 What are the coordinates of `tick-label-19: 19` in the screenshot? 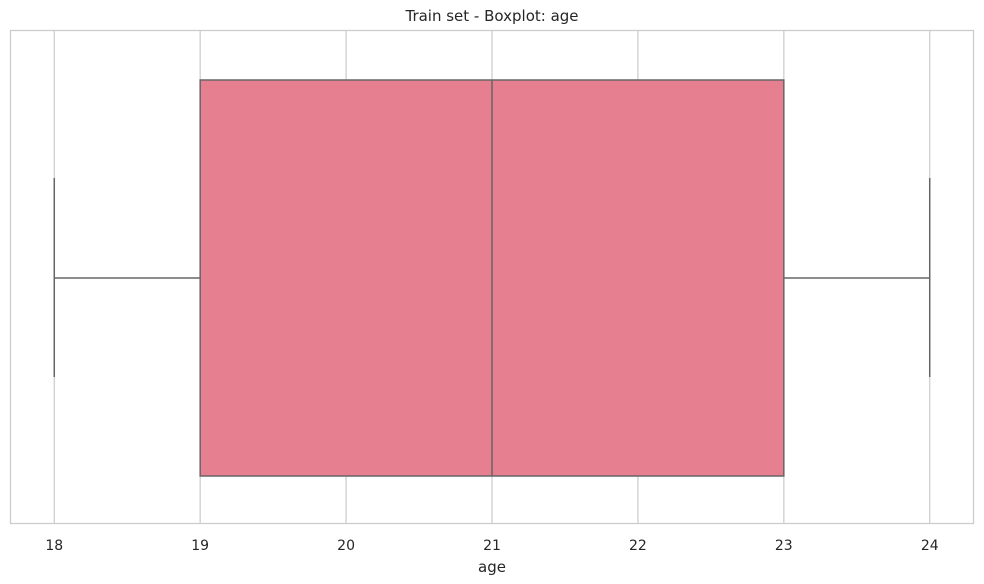 It's located at (200, 546).